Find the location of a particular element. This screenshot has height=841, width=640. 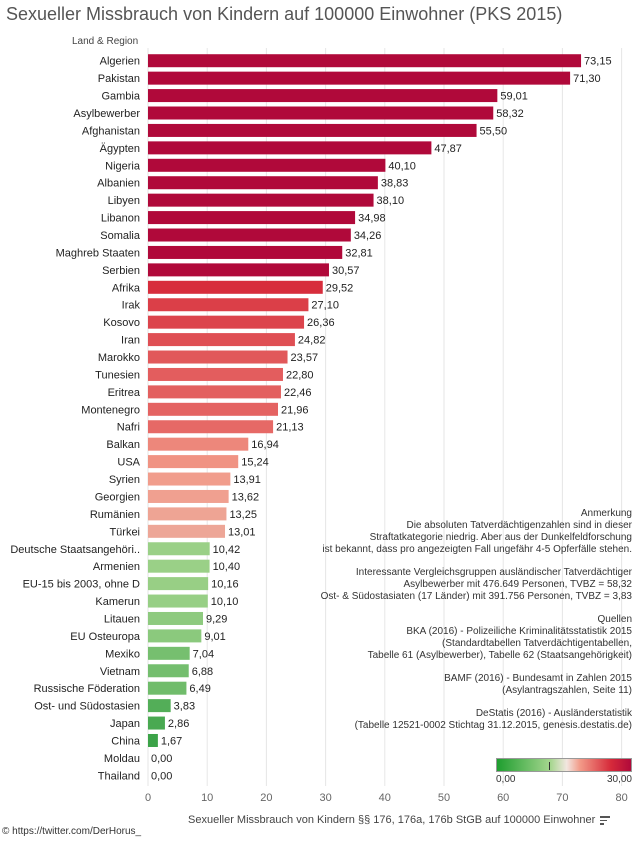

category-label: Russische Föderation is located at coordinates (87, 689).